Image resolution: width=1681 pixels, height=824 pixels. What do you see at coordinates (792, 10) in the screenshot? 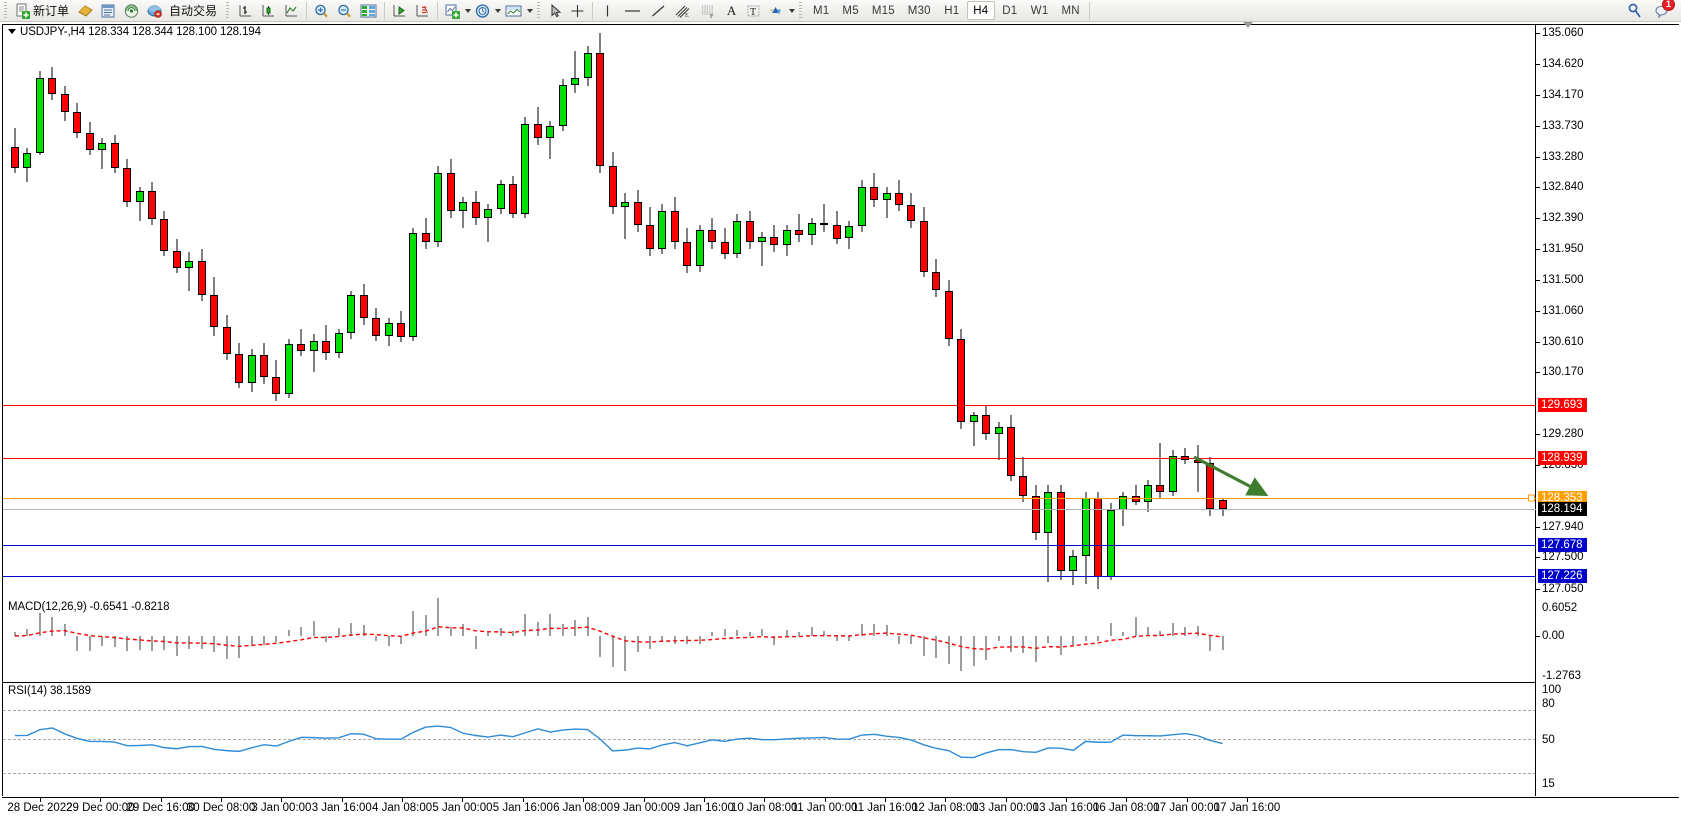
I see `arrows-dropdown-caret` at bounding box center [792, 10].